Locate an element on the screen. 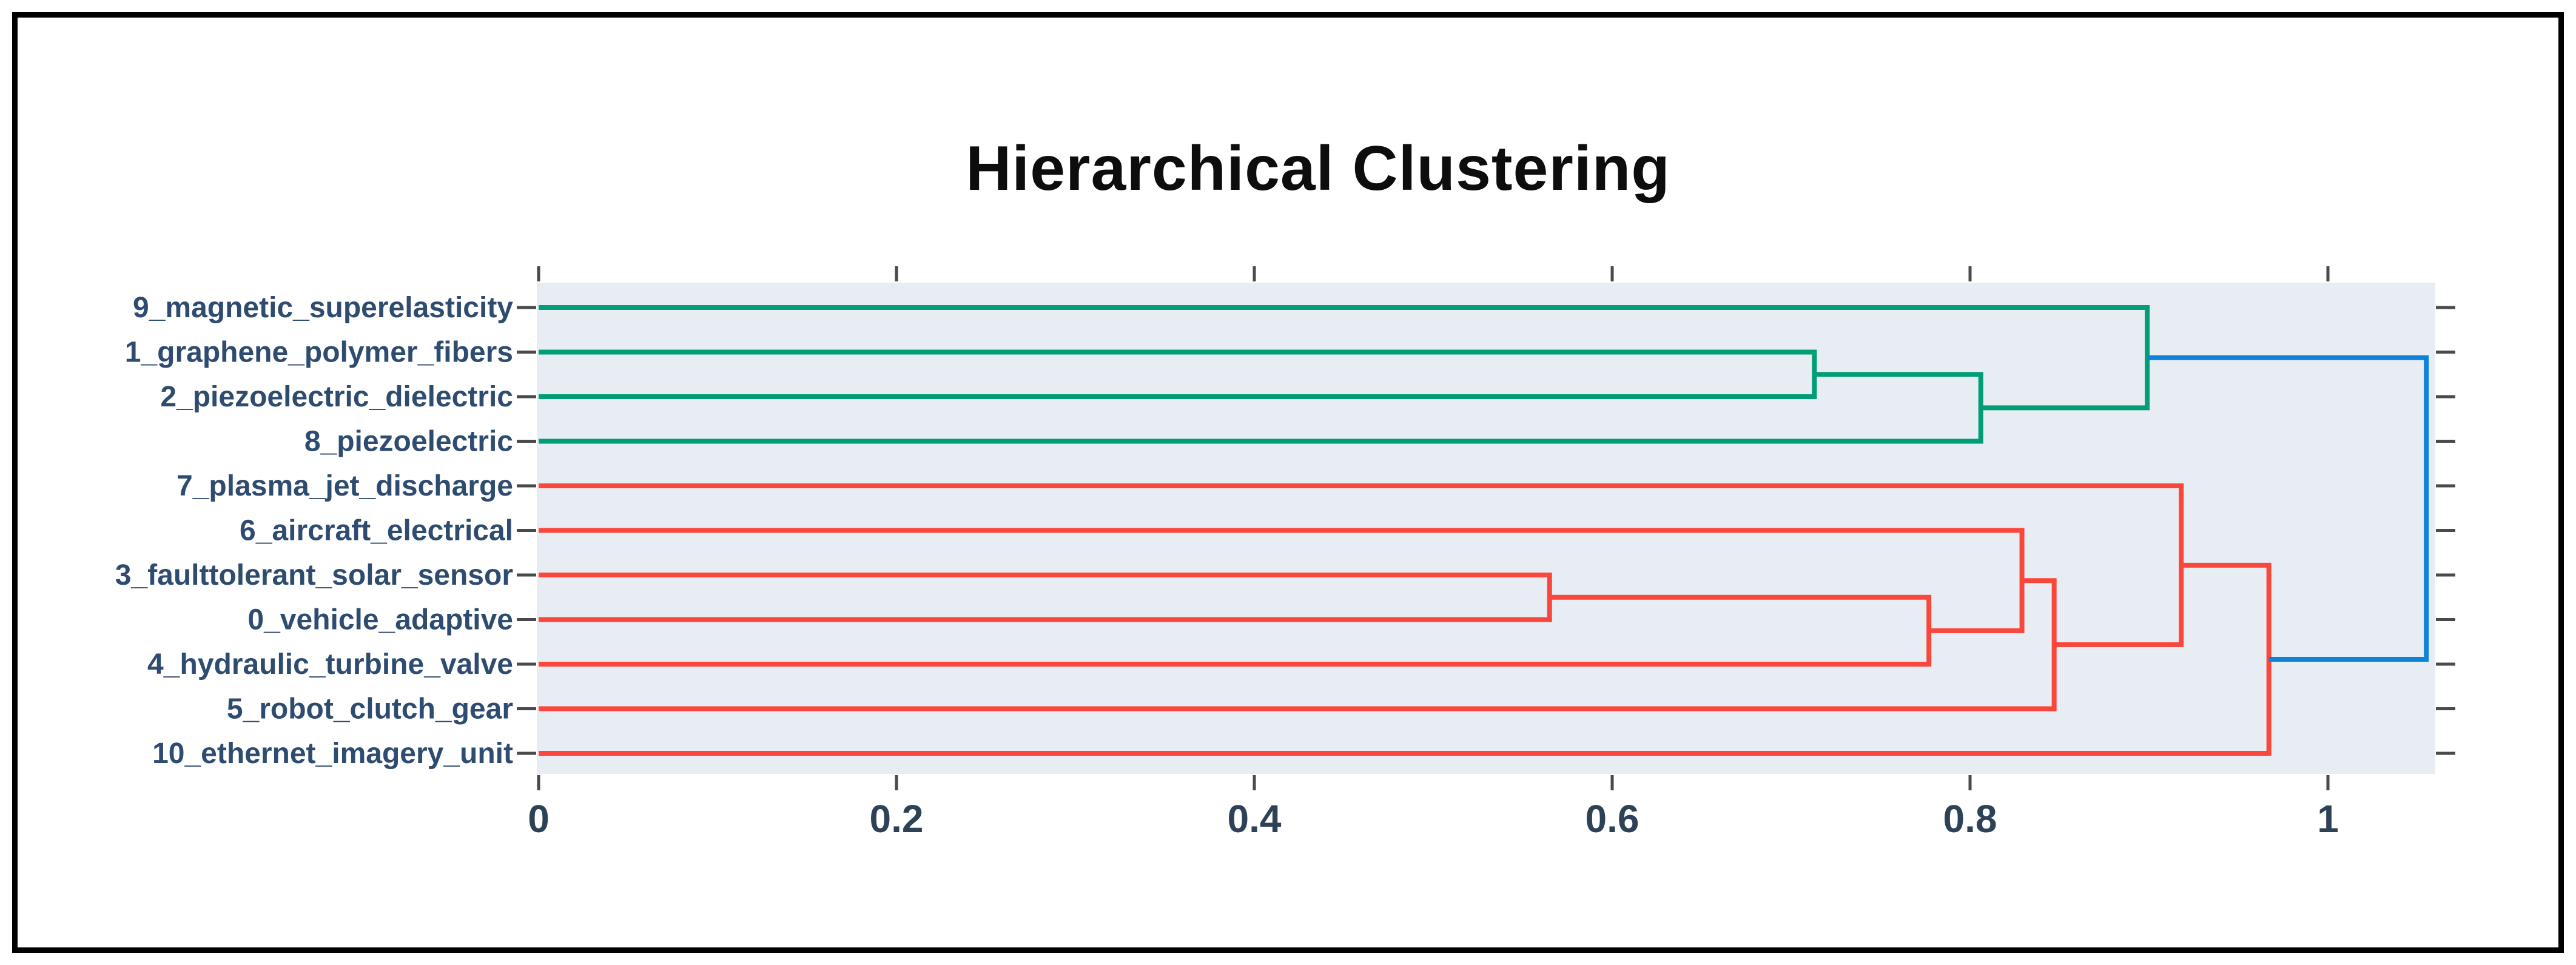 The image size is (2576, 965). leaf-label: 8_piezoelectric is located at coordinates (408, 442).